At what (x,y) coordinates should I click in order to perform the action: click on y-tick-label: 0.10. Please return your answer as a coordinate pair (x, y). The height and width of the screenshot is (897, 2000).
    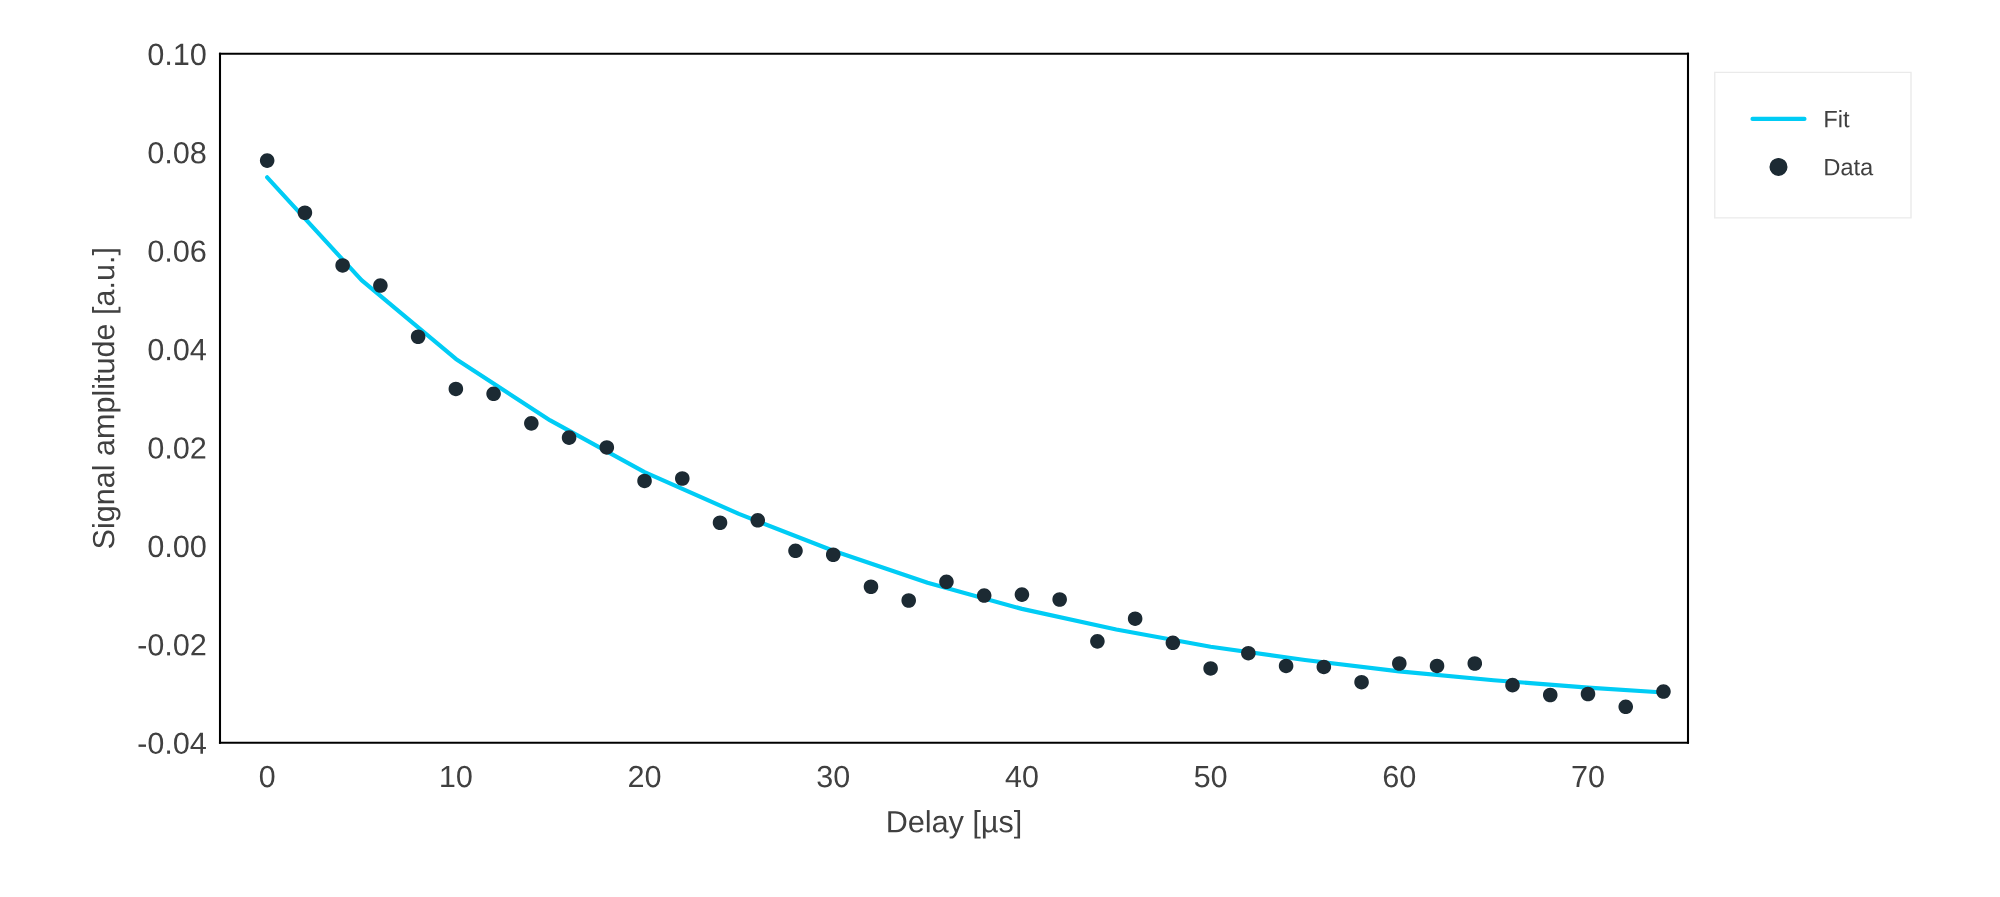
    Looking at the image, I should click on (177, 54).